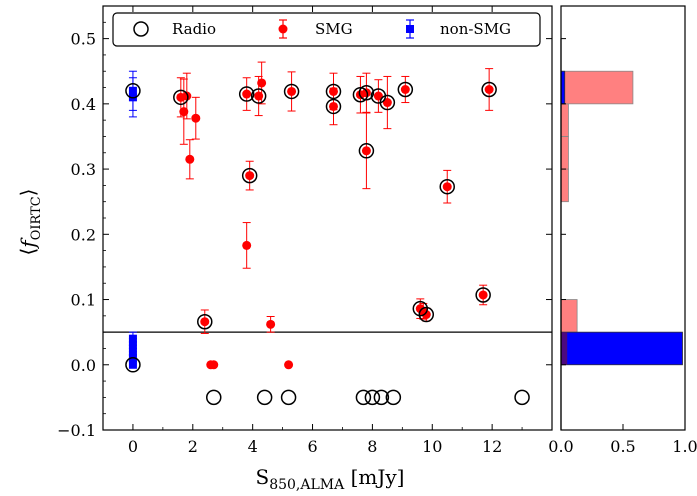 This screenshot has width=697, height=496. Describe the element at coordinates (684, 446) in the screenshot. I see `hist-x-tick-label-2: 1.0` at that location.